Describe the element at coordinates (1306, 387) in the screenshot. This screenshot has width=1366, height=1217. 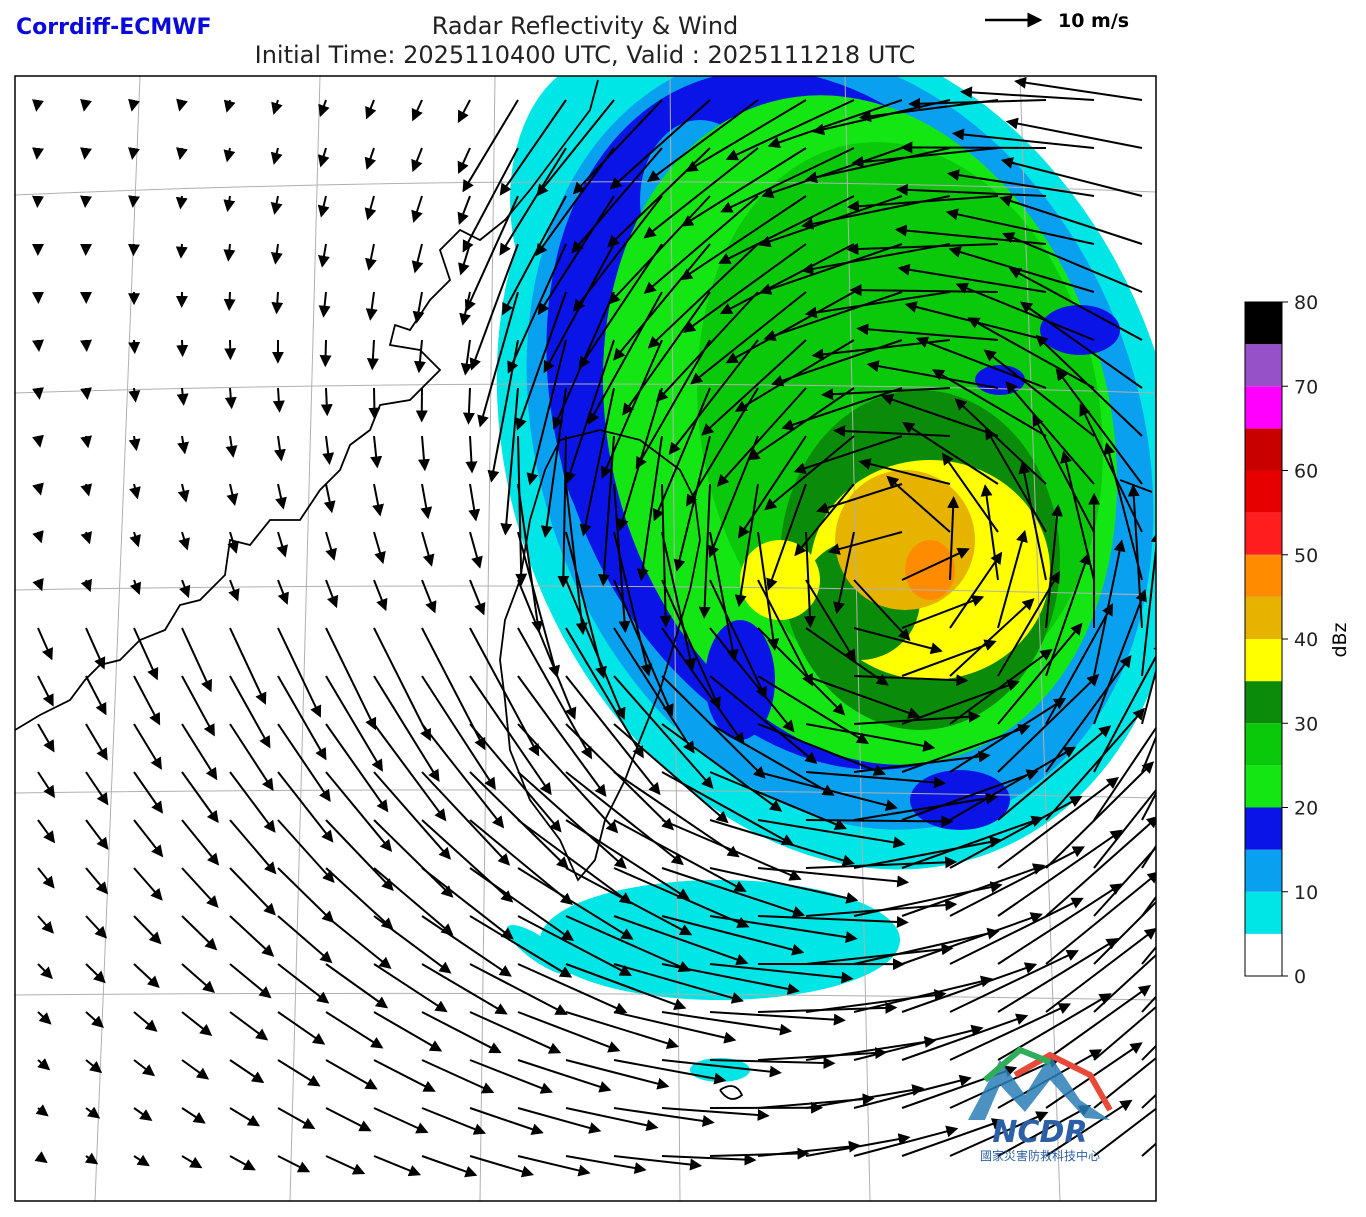
I see `colorbar-tick-label: 70` at that location.